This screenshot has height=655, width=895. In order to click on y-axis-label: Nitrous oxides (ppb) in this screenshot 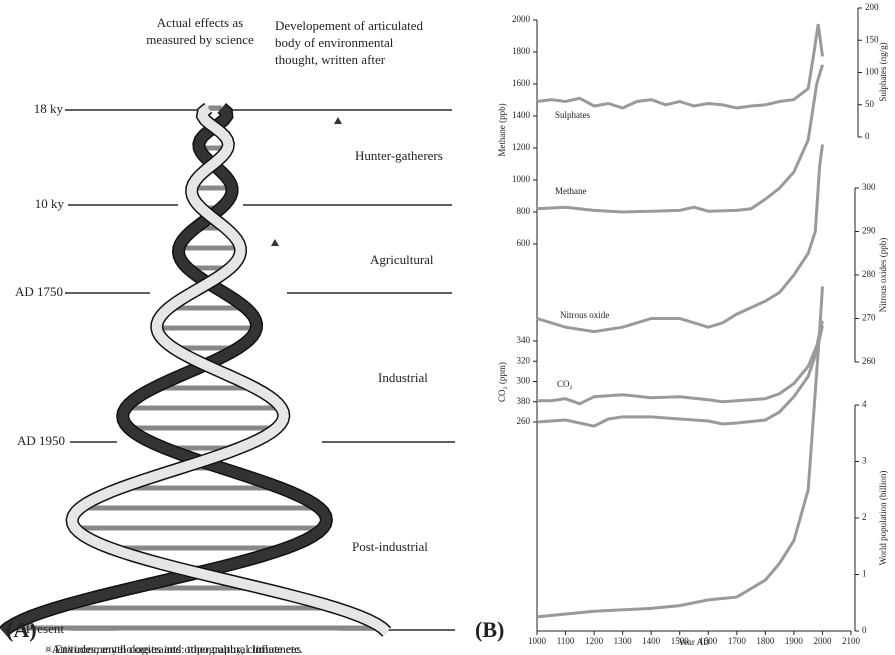, I will do `click(883, 275)`.